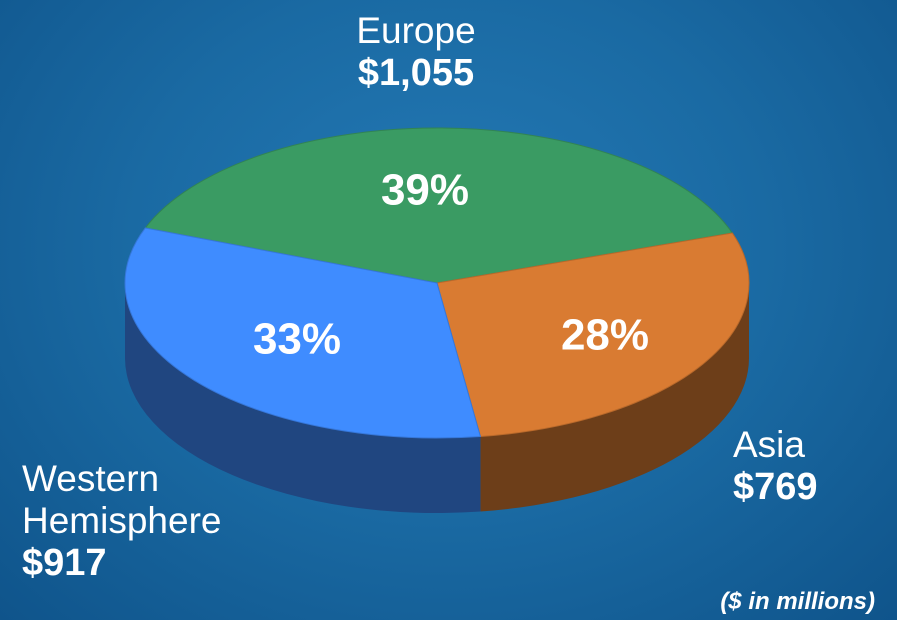 The image size is (897, 620). I want to click on value-label: 33%, so click(297, 339).